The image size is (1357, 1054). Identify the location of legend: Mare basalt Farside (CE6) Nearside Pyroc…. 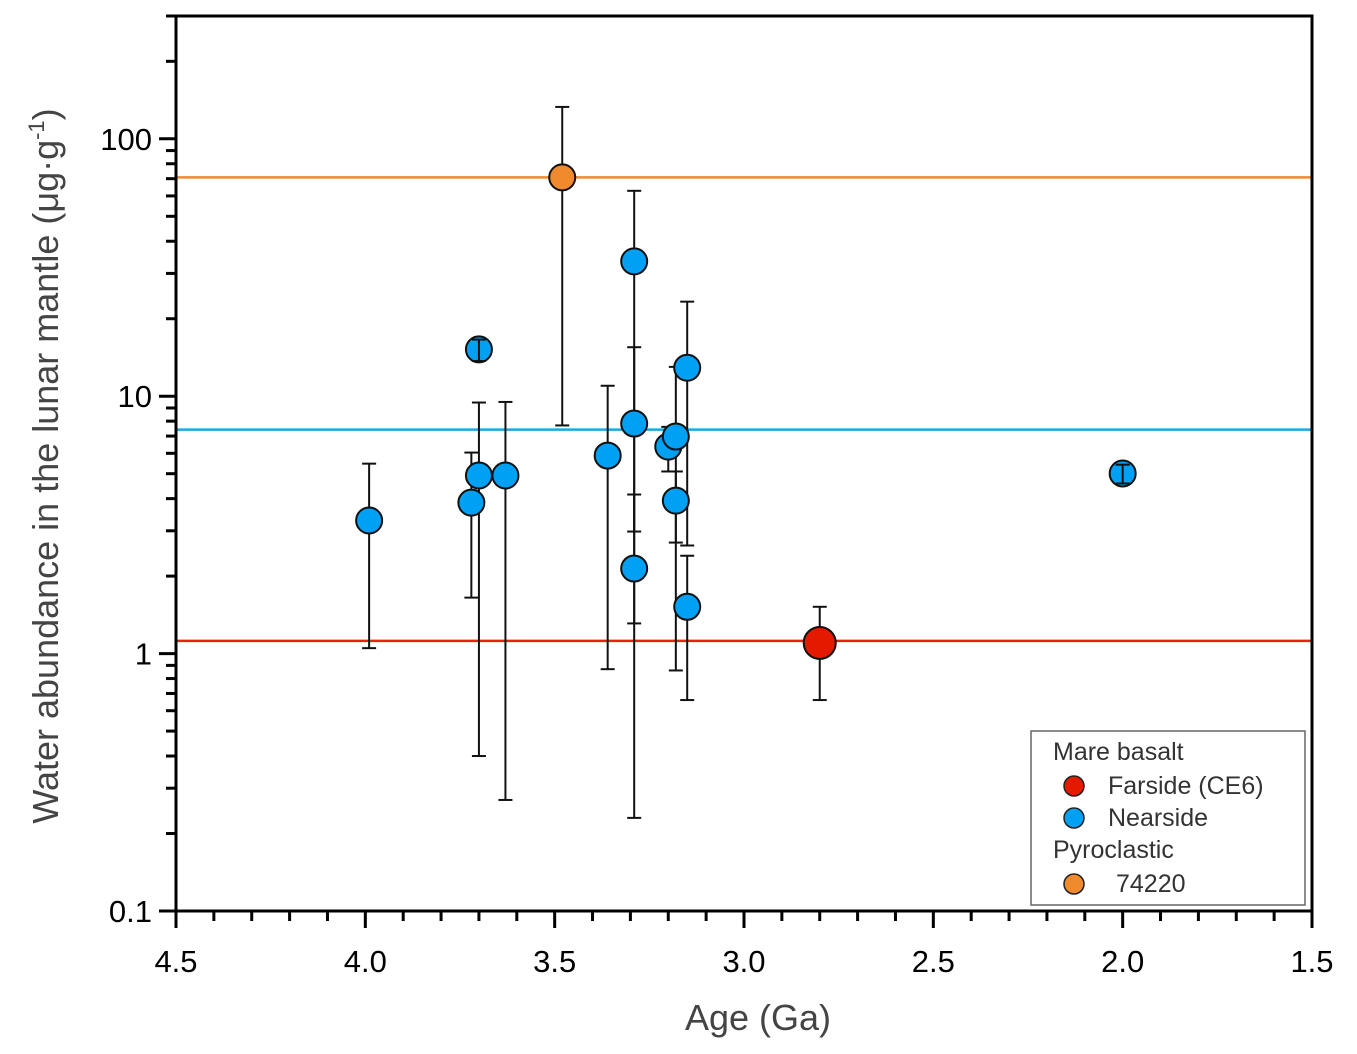
(1168, 818).